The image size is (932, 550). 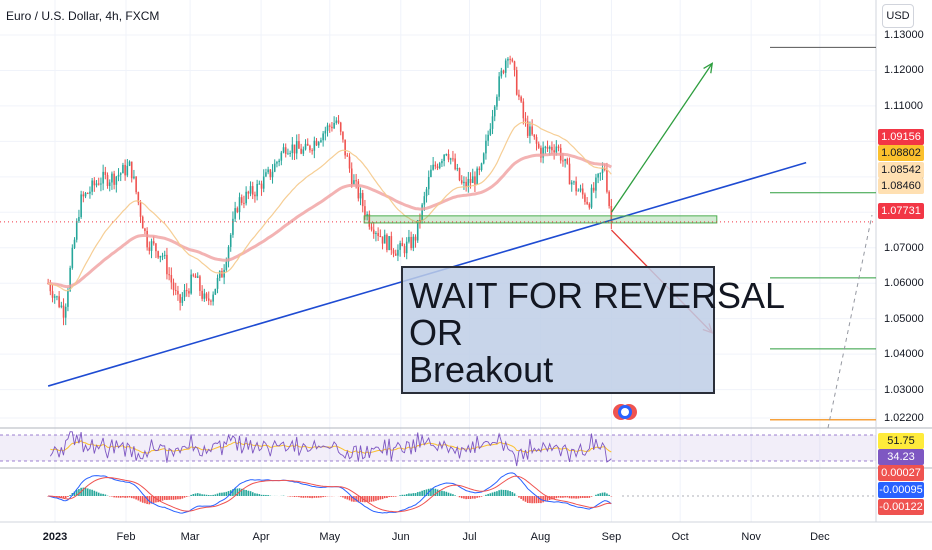 What do you see at coordinates (540, 219) in the screenshot?
I see `support-zone` at bounding box center [540, 219].